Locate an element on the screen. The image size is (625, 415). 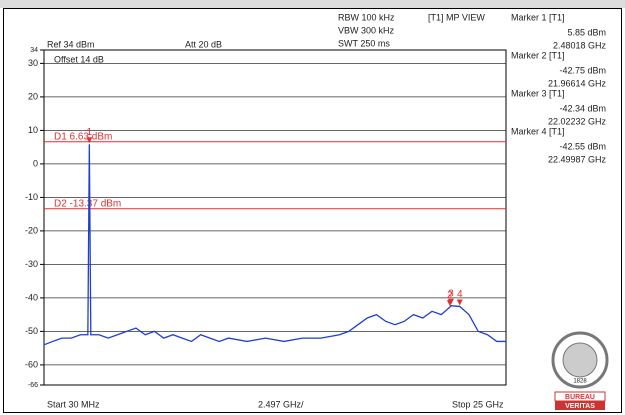
x-division: 2.497 GHz/ is located at coordinates (281, 404).